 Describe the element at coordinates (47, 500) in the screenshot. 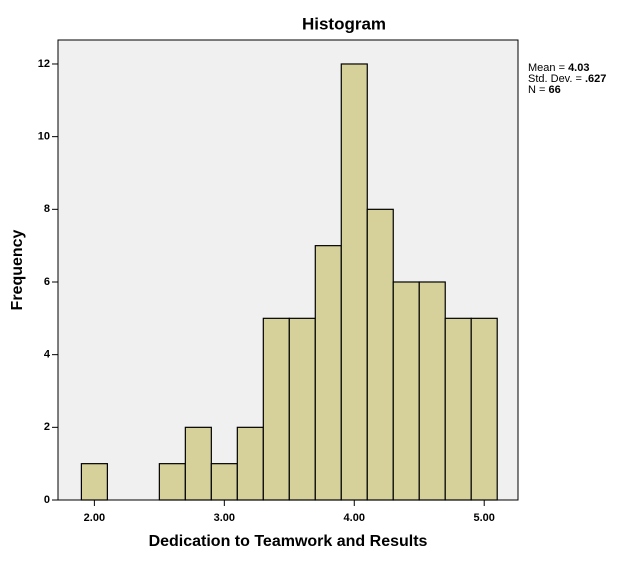

I see `y-tick-label: 0` at that location.